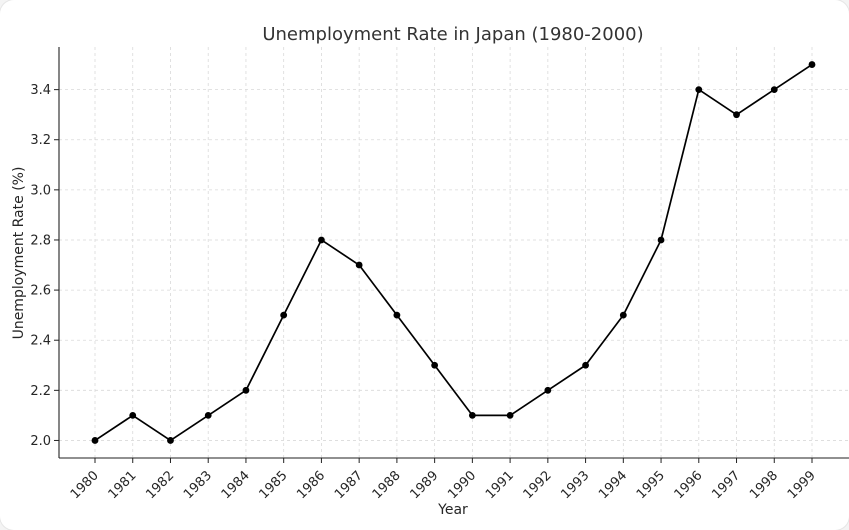 This screenshot has width=849, height=530. I want to click on y-tick-label: 3.0, so click(40, 190).